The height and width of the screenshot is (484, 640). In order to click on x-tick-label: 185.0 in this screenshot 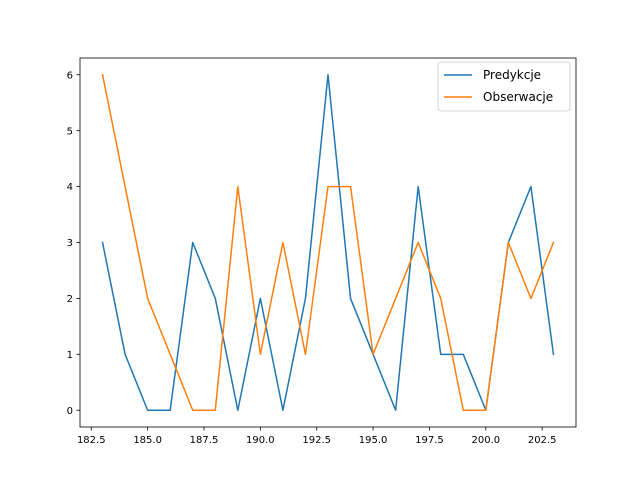, I will do `click(147, 440)`.